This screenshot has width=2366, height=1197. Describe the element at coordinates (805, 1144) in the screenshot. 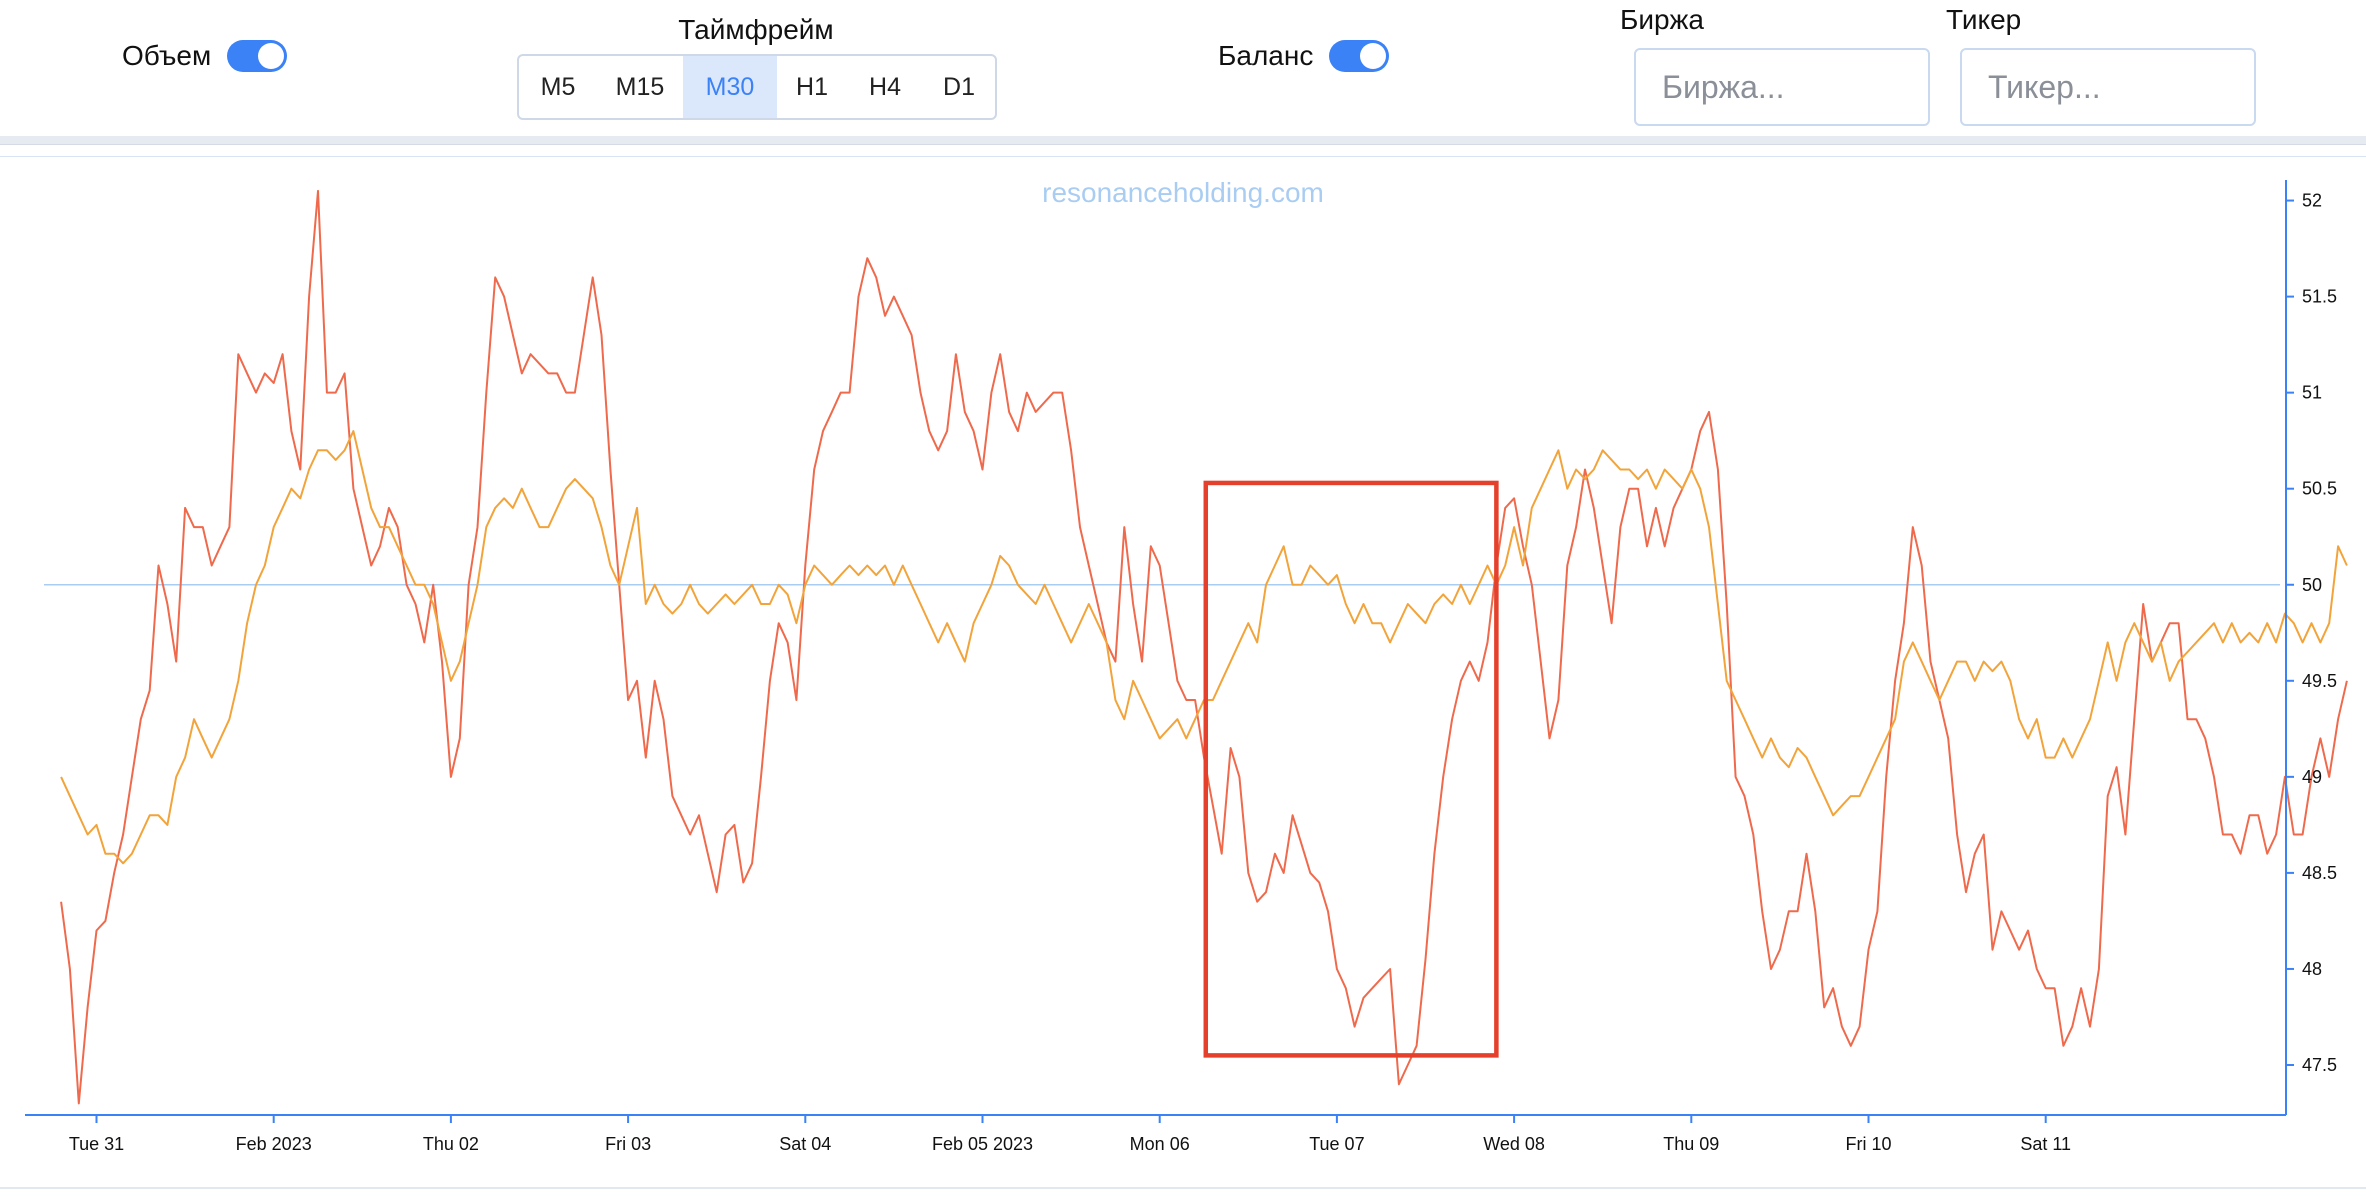

I see `x-tick-label: Sat 04` at that location.